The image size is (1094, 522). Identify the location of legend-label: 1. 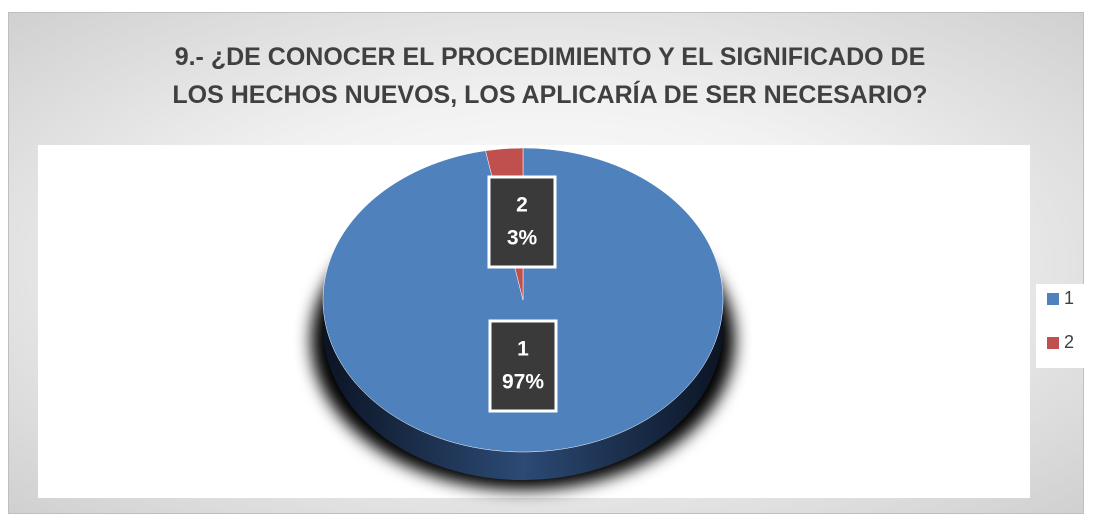
(1069, 298).